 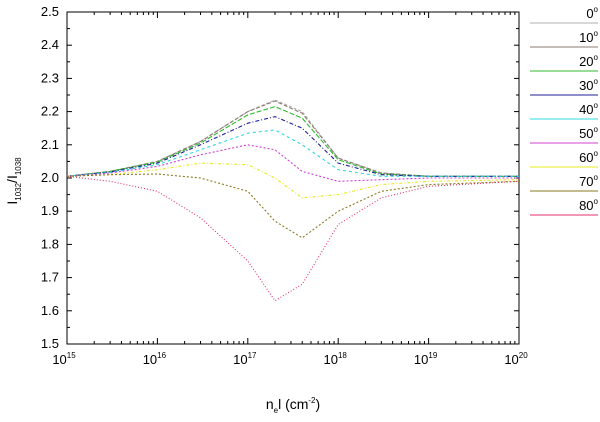 What do you see at coordinates (50, 111) in the screenshot?
I see `y-tick-label: 2.2` at bounding box center [50, 111].